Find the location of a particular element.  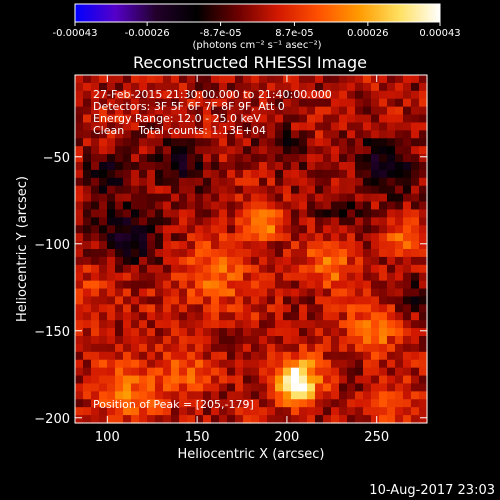

colorbar-tick-label: -0.00026 is located at coordinates (147, 33).